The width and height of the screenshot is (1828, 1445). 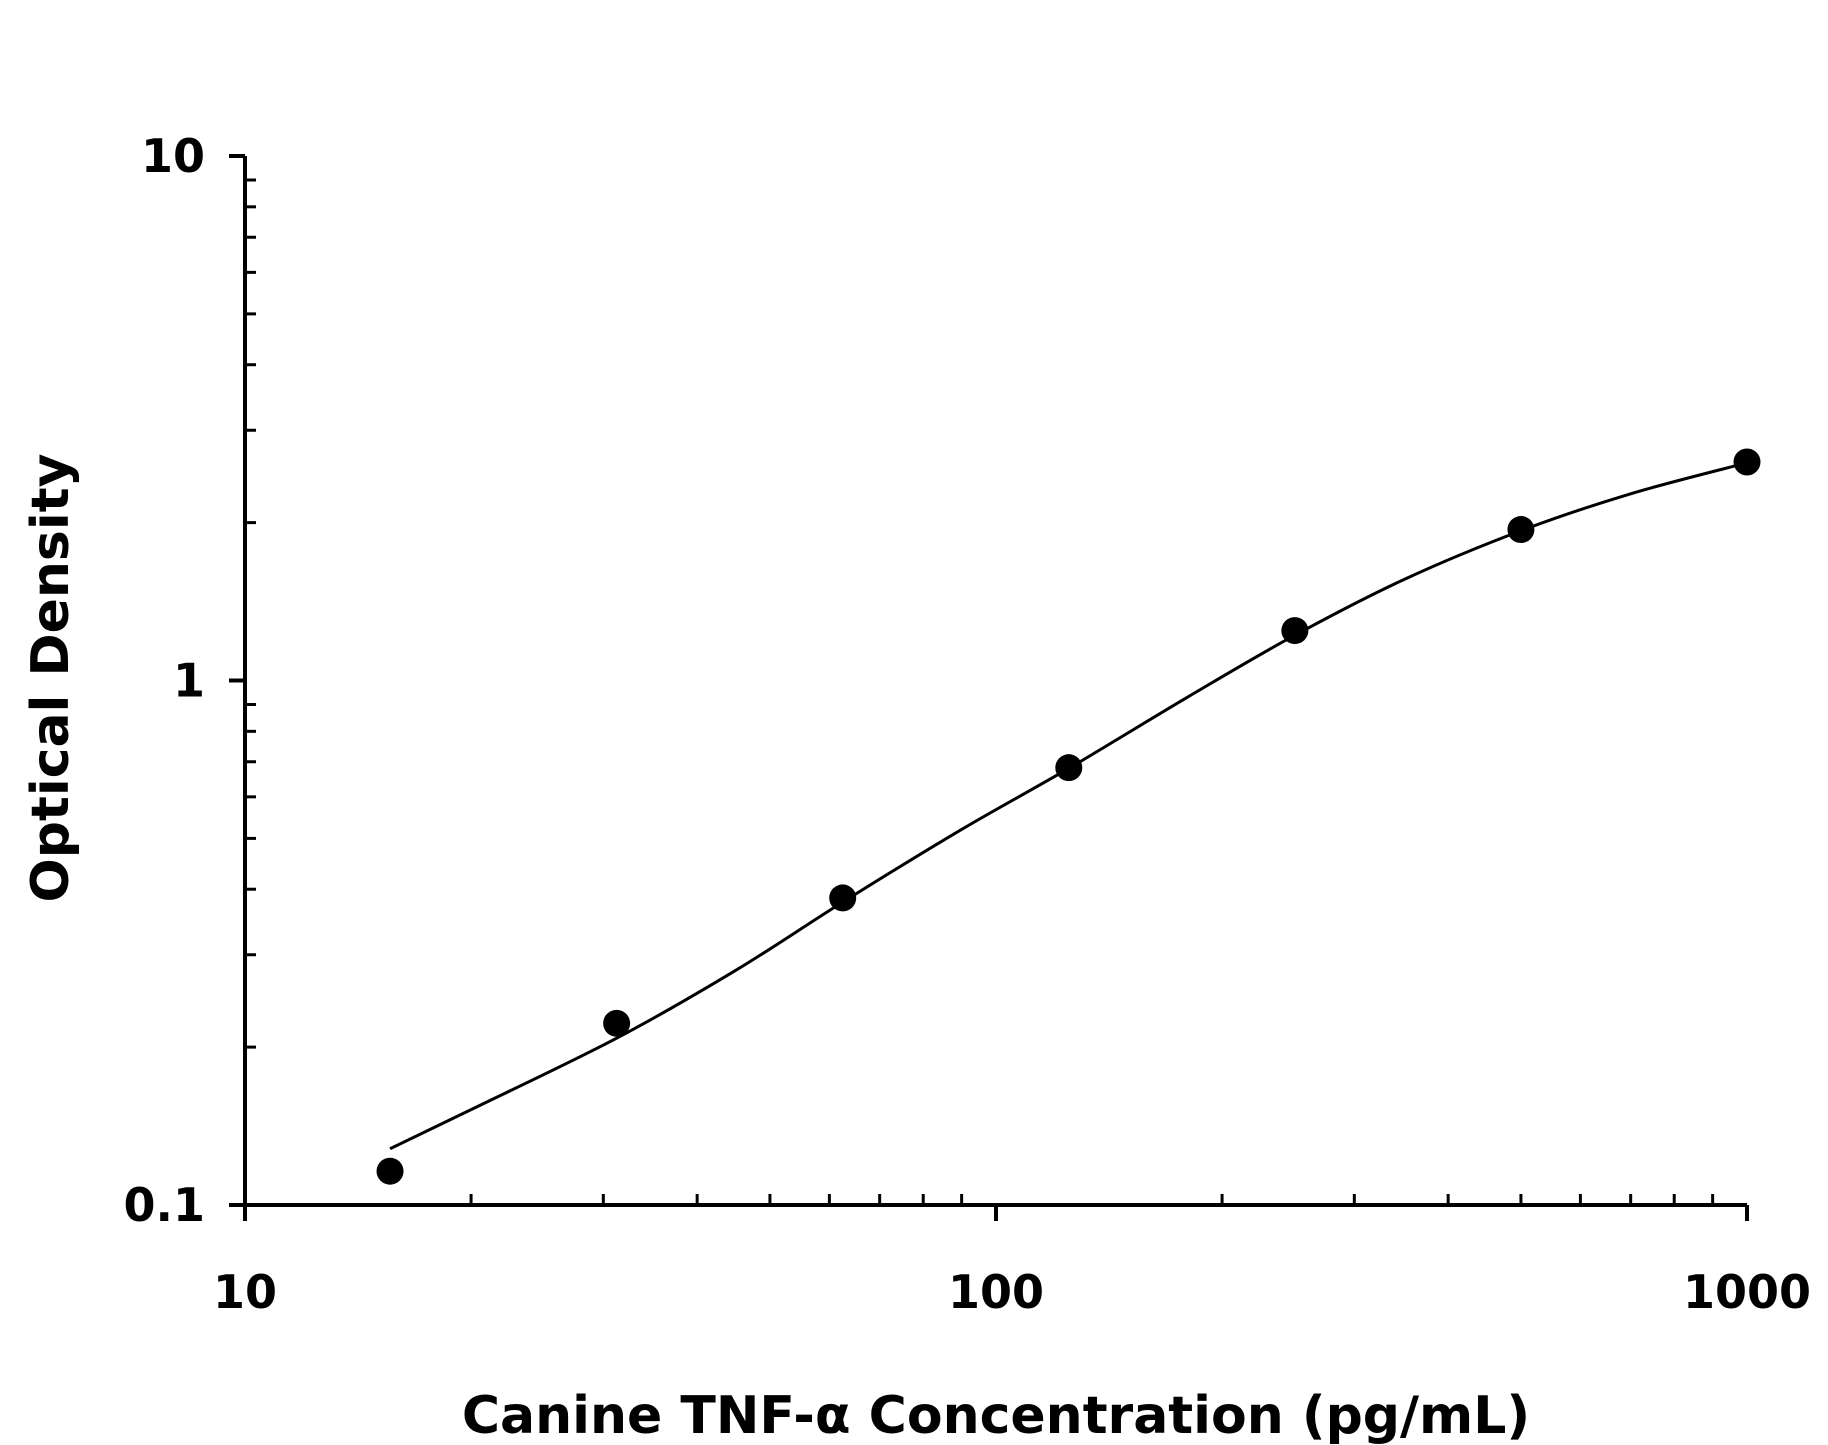 I want to click on x-tick-label: 1000, so click(x=1747, y=1292).